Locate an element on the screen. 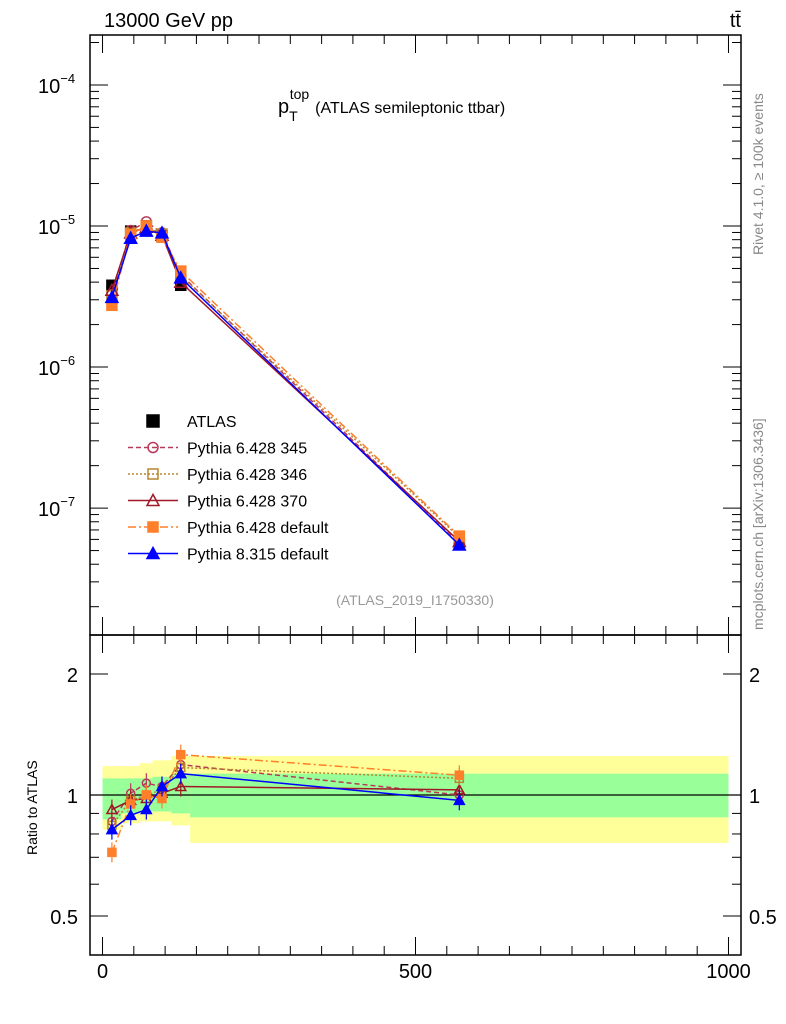  legend-label: ATLAS is located at coordinates (212, 422).